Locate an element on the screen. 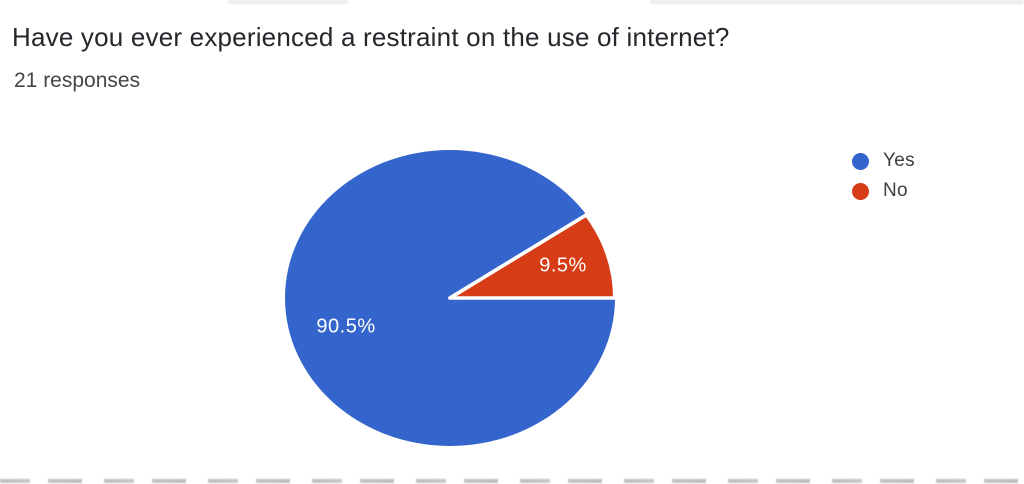  legend-item-yes: Yes is located at coordinates (883, 161).